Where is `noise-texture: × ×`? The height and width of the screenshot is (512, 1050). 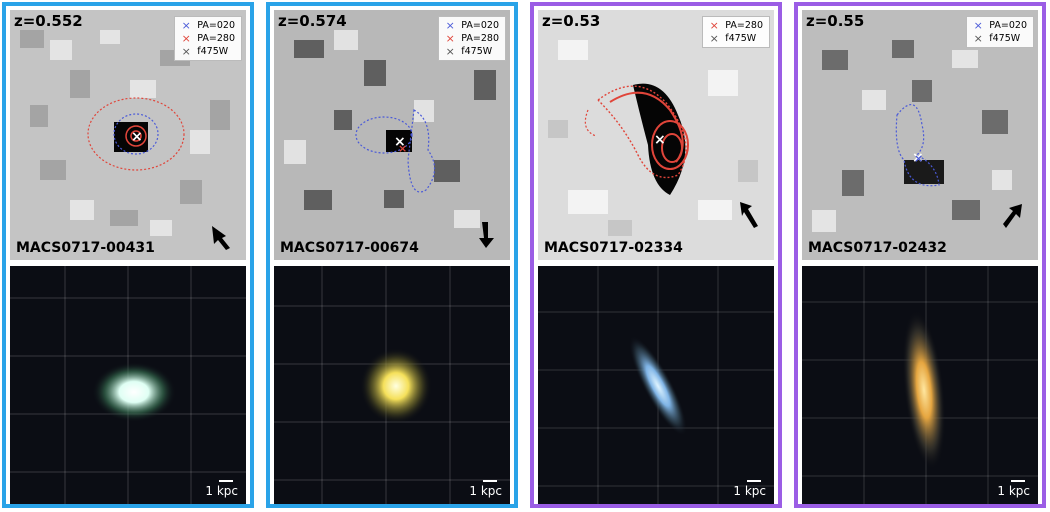
noise-texture: × × is located at coordinates (920, 135).